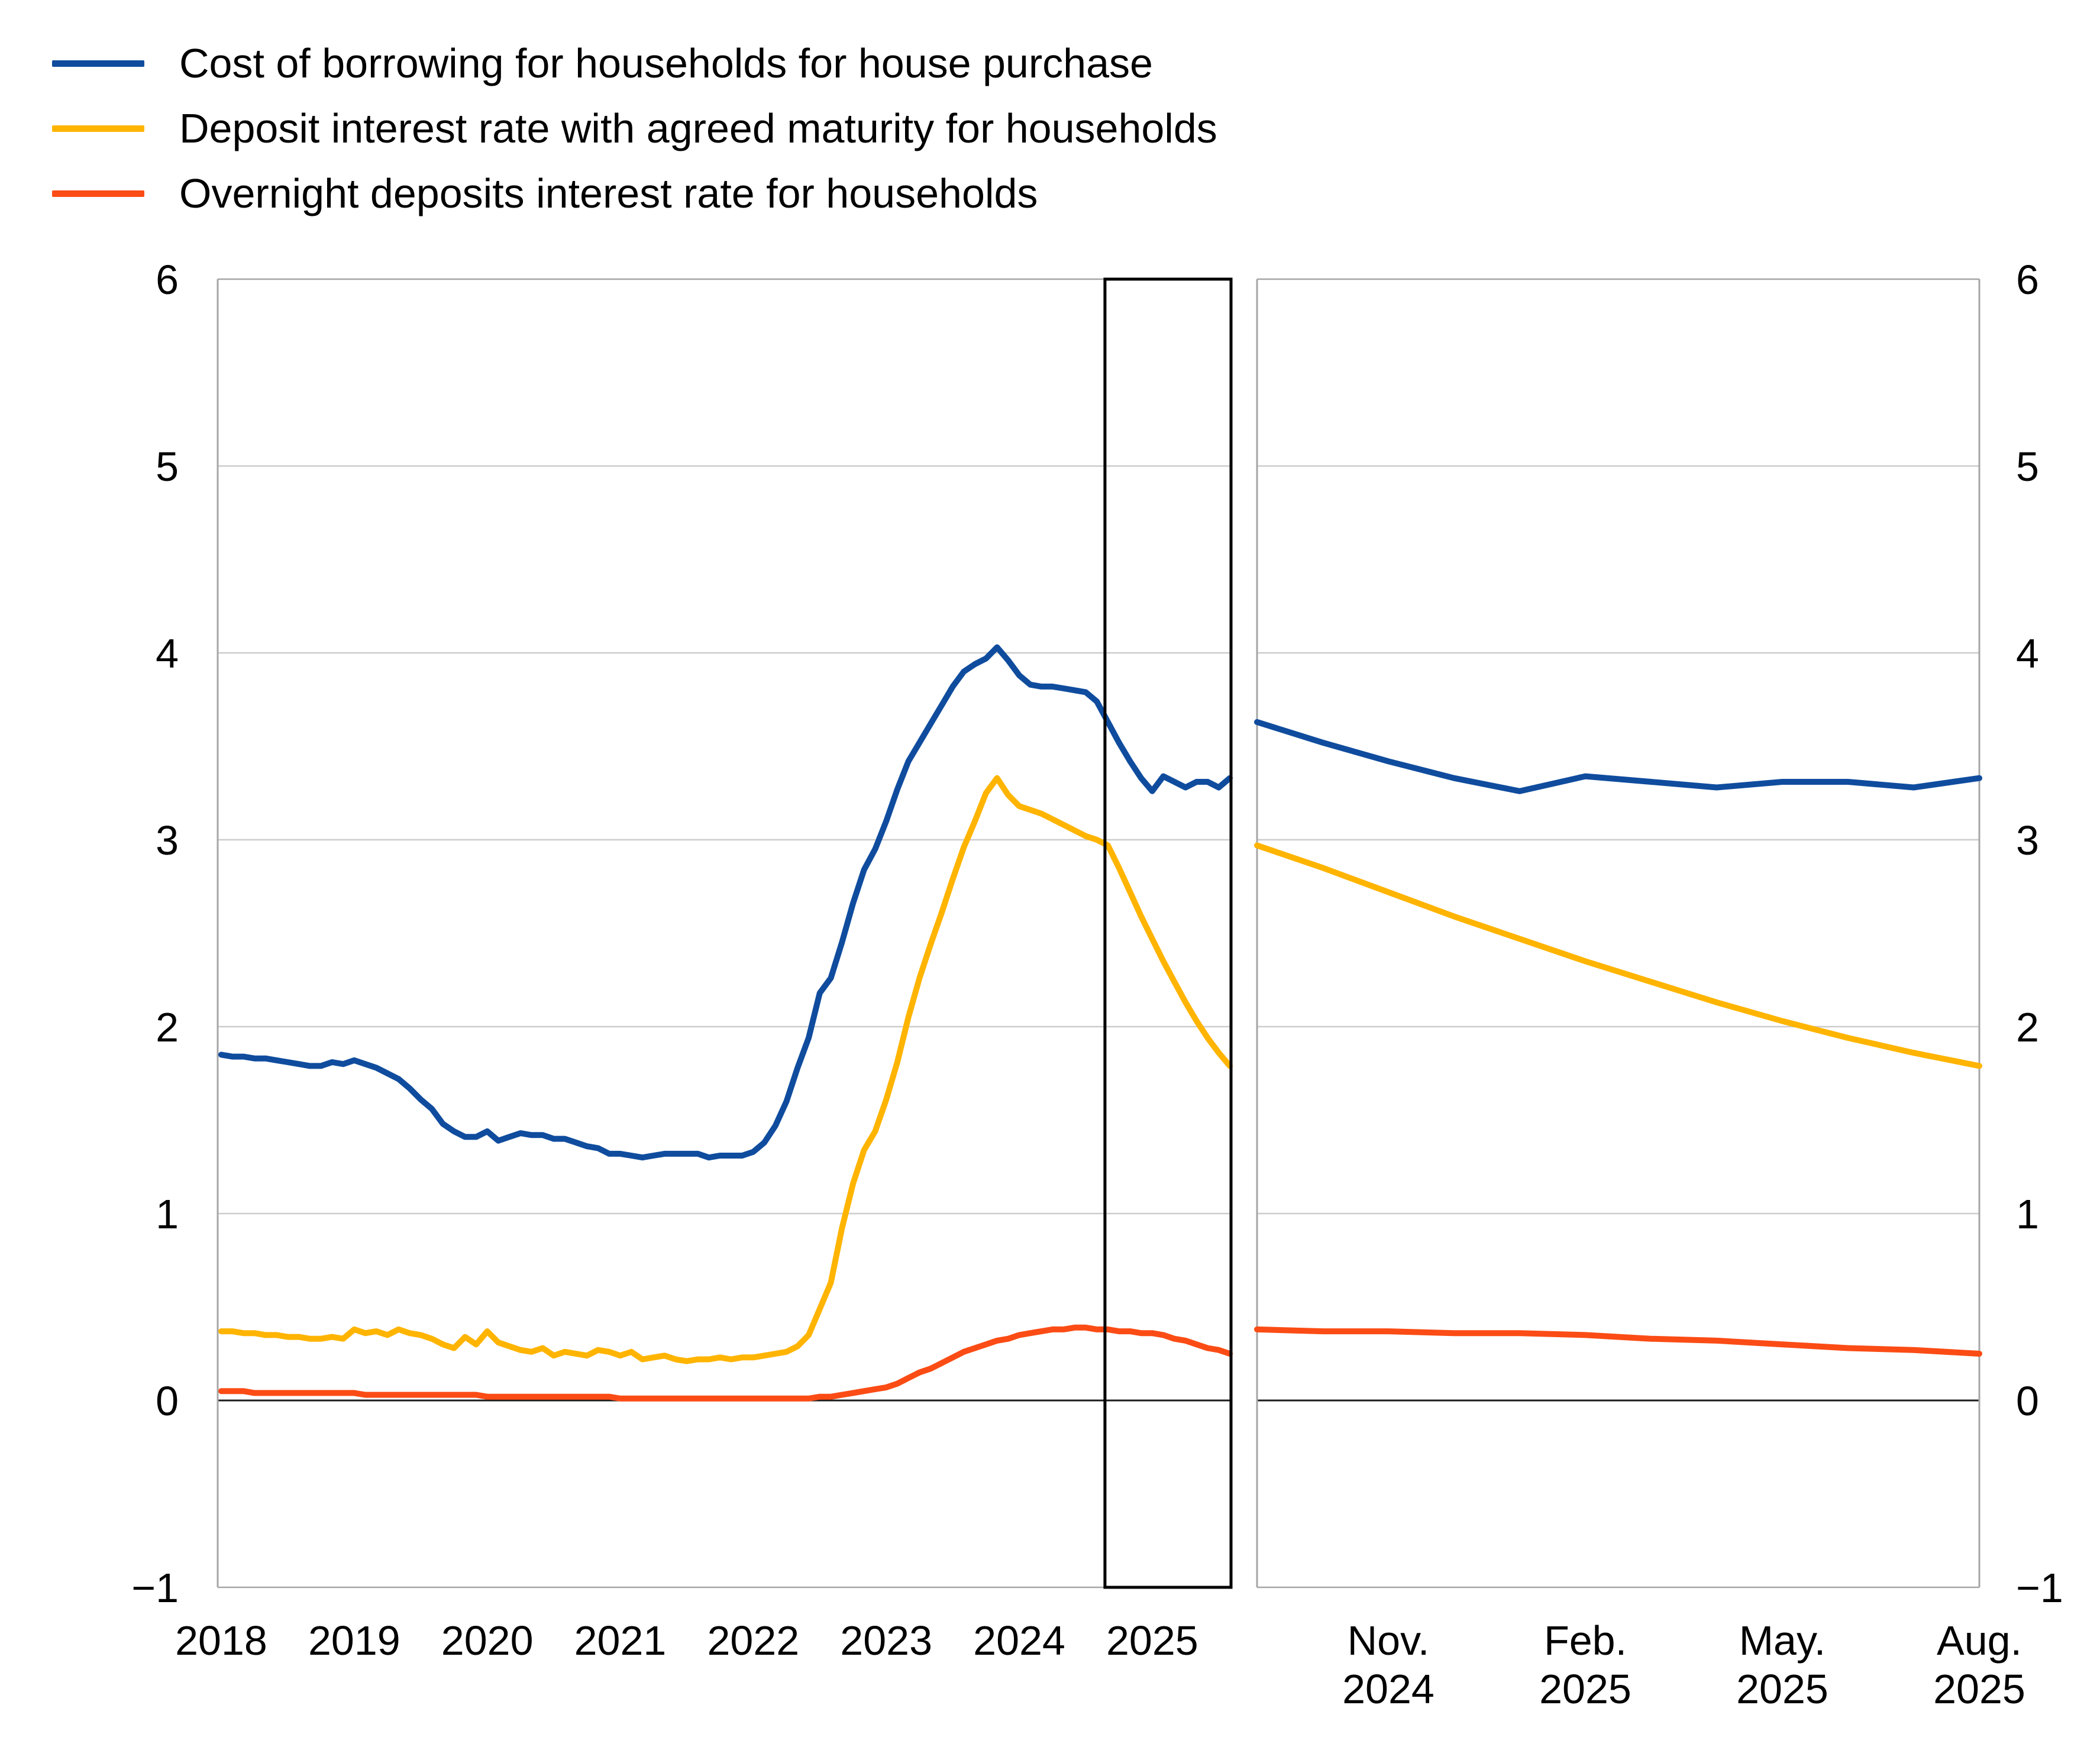 This screenshot has height=1747, width=2100. Describe the element at coordinates (98, 193) in the screenshot. I see `legend-line-swatch-red` at that location.